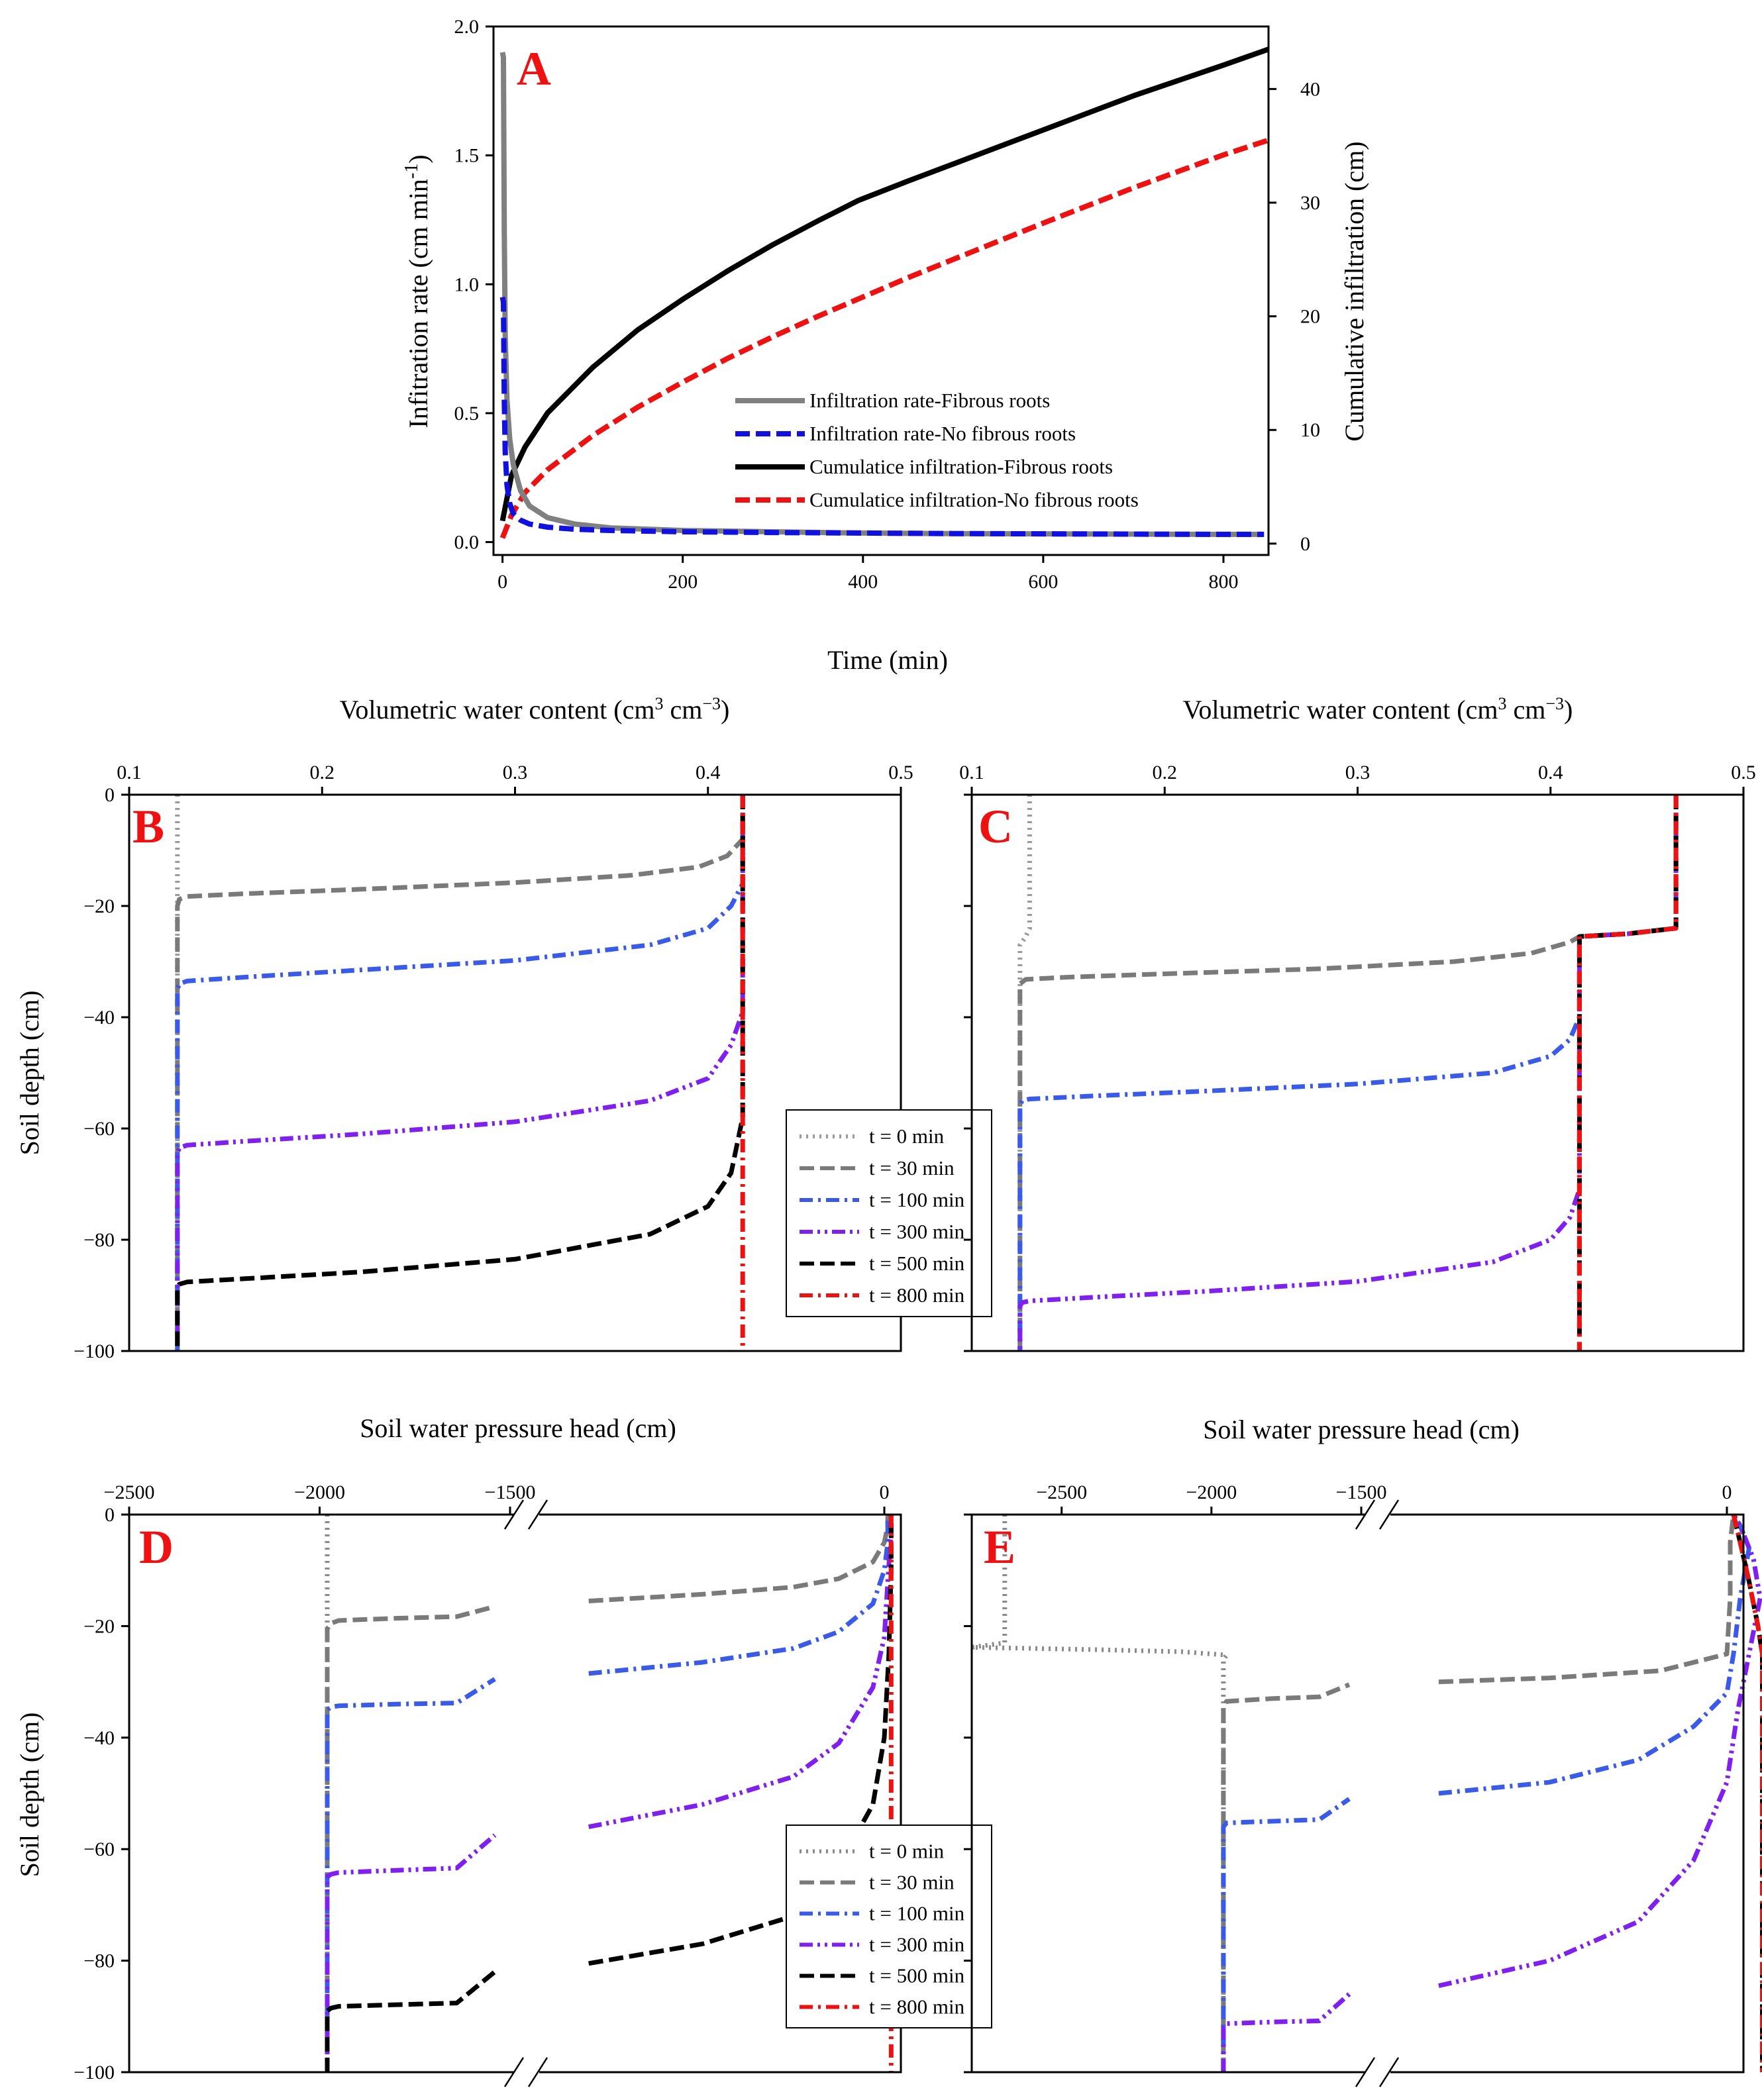 The width and height of the screenshot is (1762, 2100). I want to click on panel-c-series-group, so click(1348, 1073).